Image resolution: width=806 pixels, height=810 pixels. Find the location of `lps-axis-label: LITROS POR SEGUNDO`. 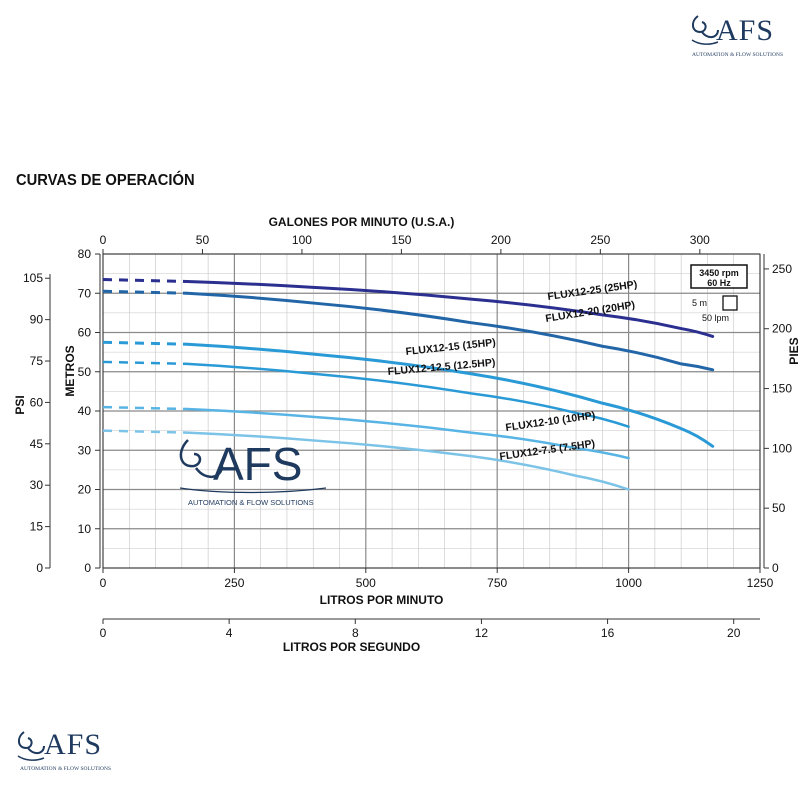

lps-axis-label: LITROS POR SEGUNDO is located at coordinates (351, 647).